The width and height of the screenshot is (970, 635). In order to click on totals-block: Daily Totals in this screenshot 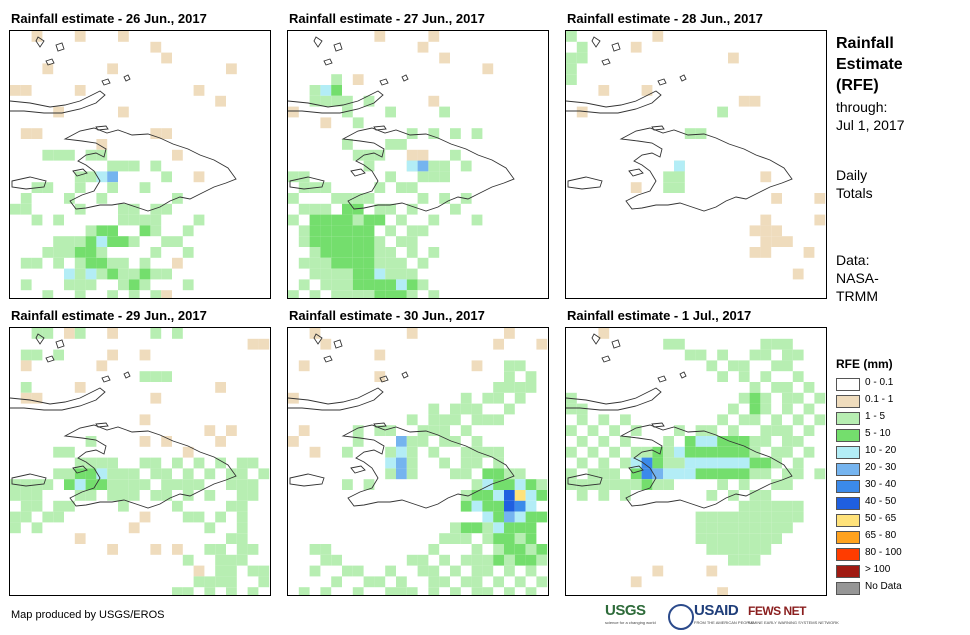, I will do `click(854, 184)`.